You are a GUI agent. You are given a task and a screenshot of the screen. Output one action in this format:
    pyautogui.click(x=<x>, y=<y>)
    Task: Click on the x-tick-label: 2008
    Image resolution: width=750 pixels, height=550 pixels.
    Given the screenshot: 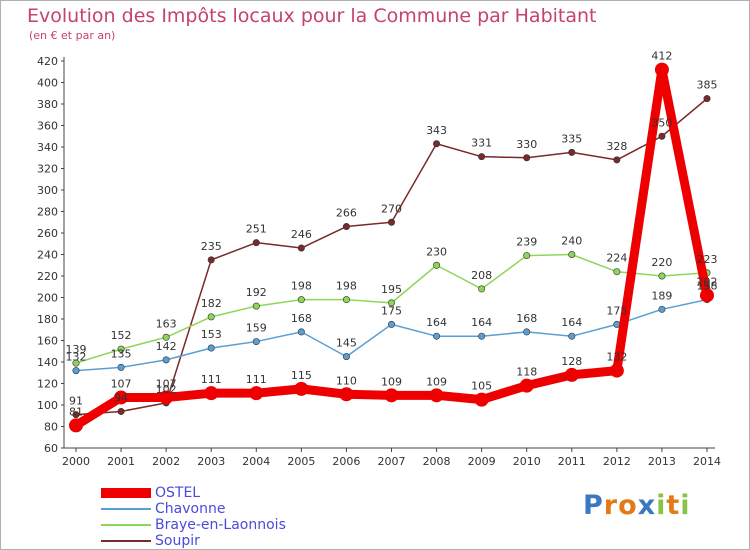 What is the action you would take?
    pyautogui.click(x=437, y=461)
    